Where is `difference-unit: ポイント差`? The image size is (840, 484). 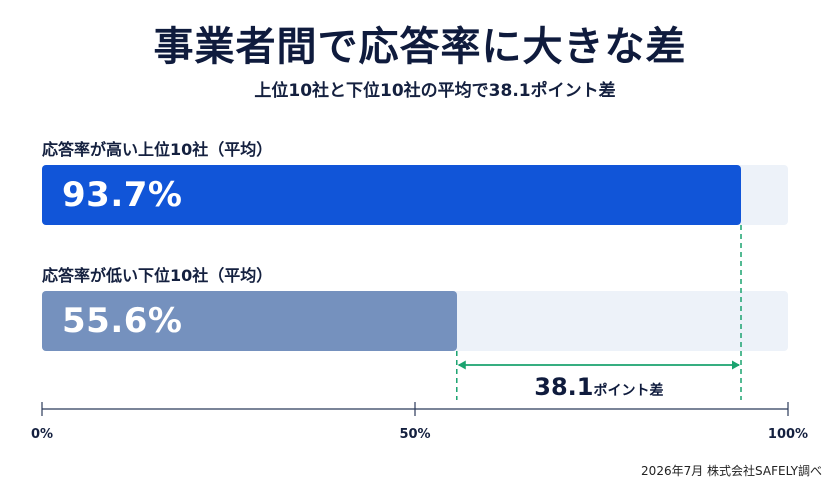 difference-unit: ポイント差 is located at coordinates (628, 391).